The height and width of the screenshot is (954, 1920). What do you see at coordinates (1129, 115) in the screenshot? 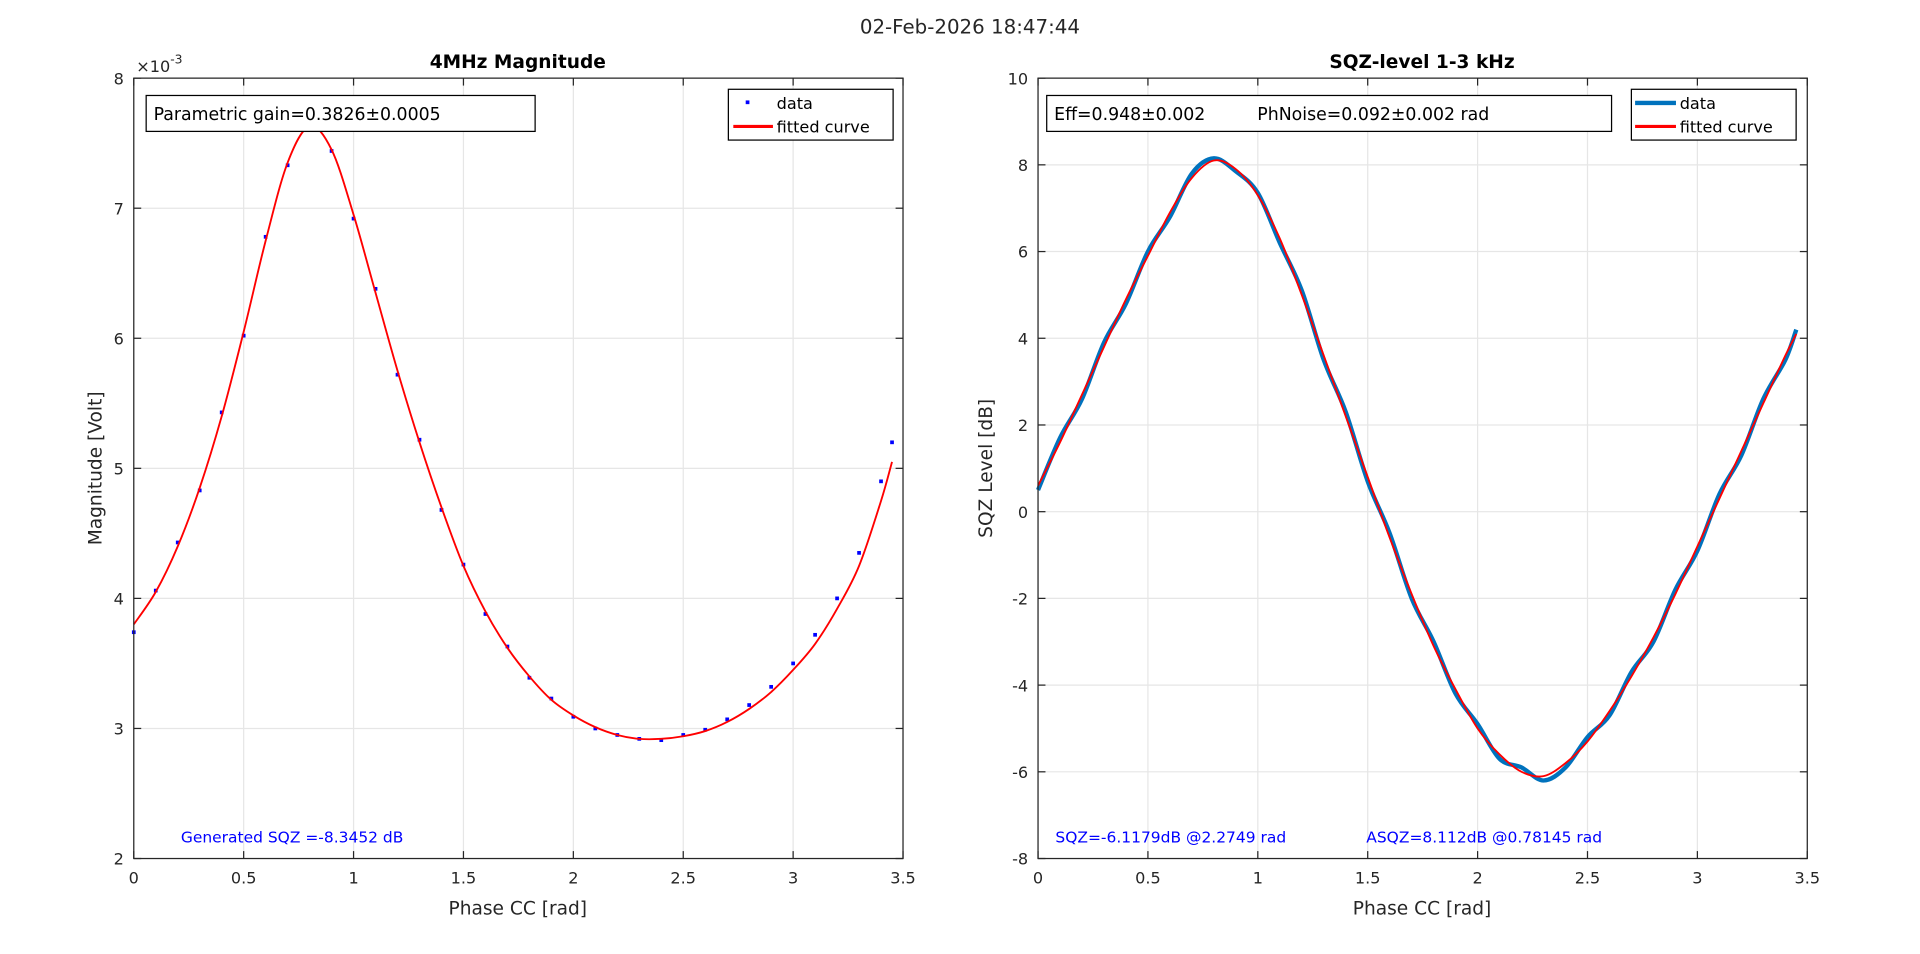
I see `eff-text: Eff=0.948±0.002` at bounding box center [1129, 115].